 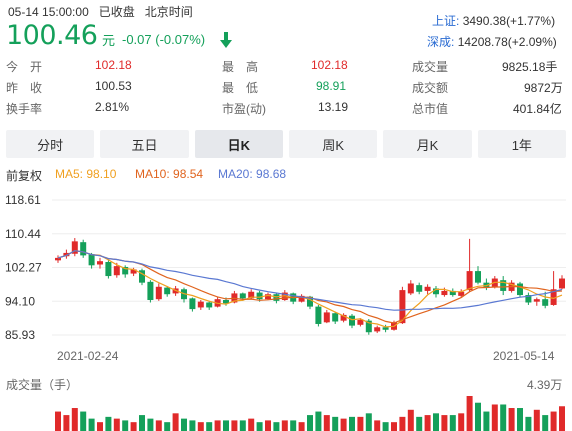 I want to click on market-status: 已收盘, so click(x=116, y=12).